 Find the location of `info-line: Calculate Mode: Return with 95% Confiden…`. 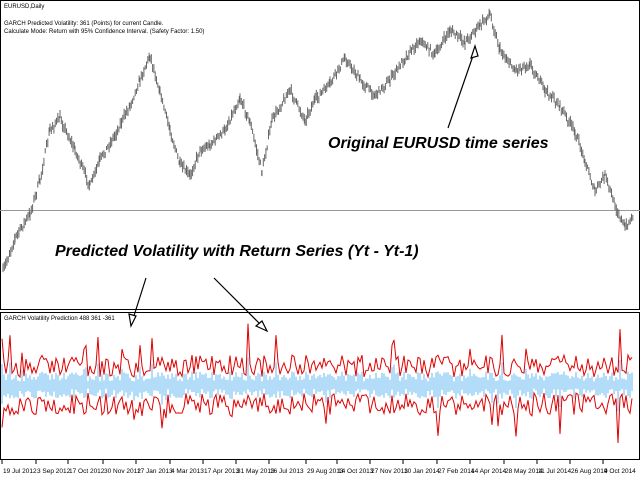

info-line: Calculate Mode: Return with 95% Confiden… is located at coordinates (104, 32).